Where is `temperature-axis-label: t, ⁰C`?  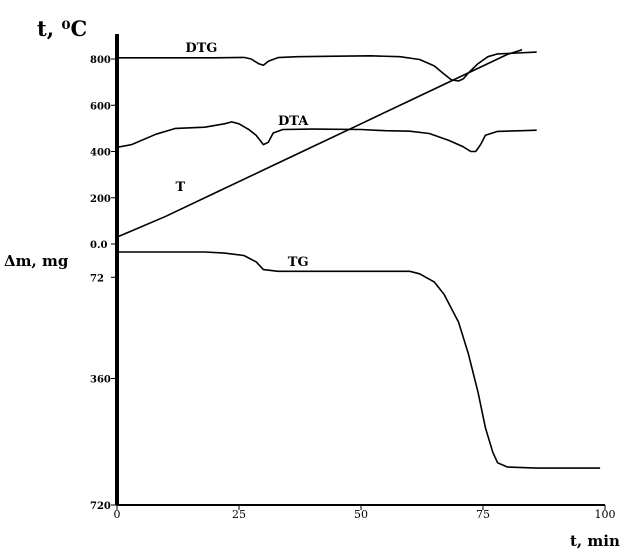
temperature-axis-label: t, ⁰C is located at coordinates (62, 28).